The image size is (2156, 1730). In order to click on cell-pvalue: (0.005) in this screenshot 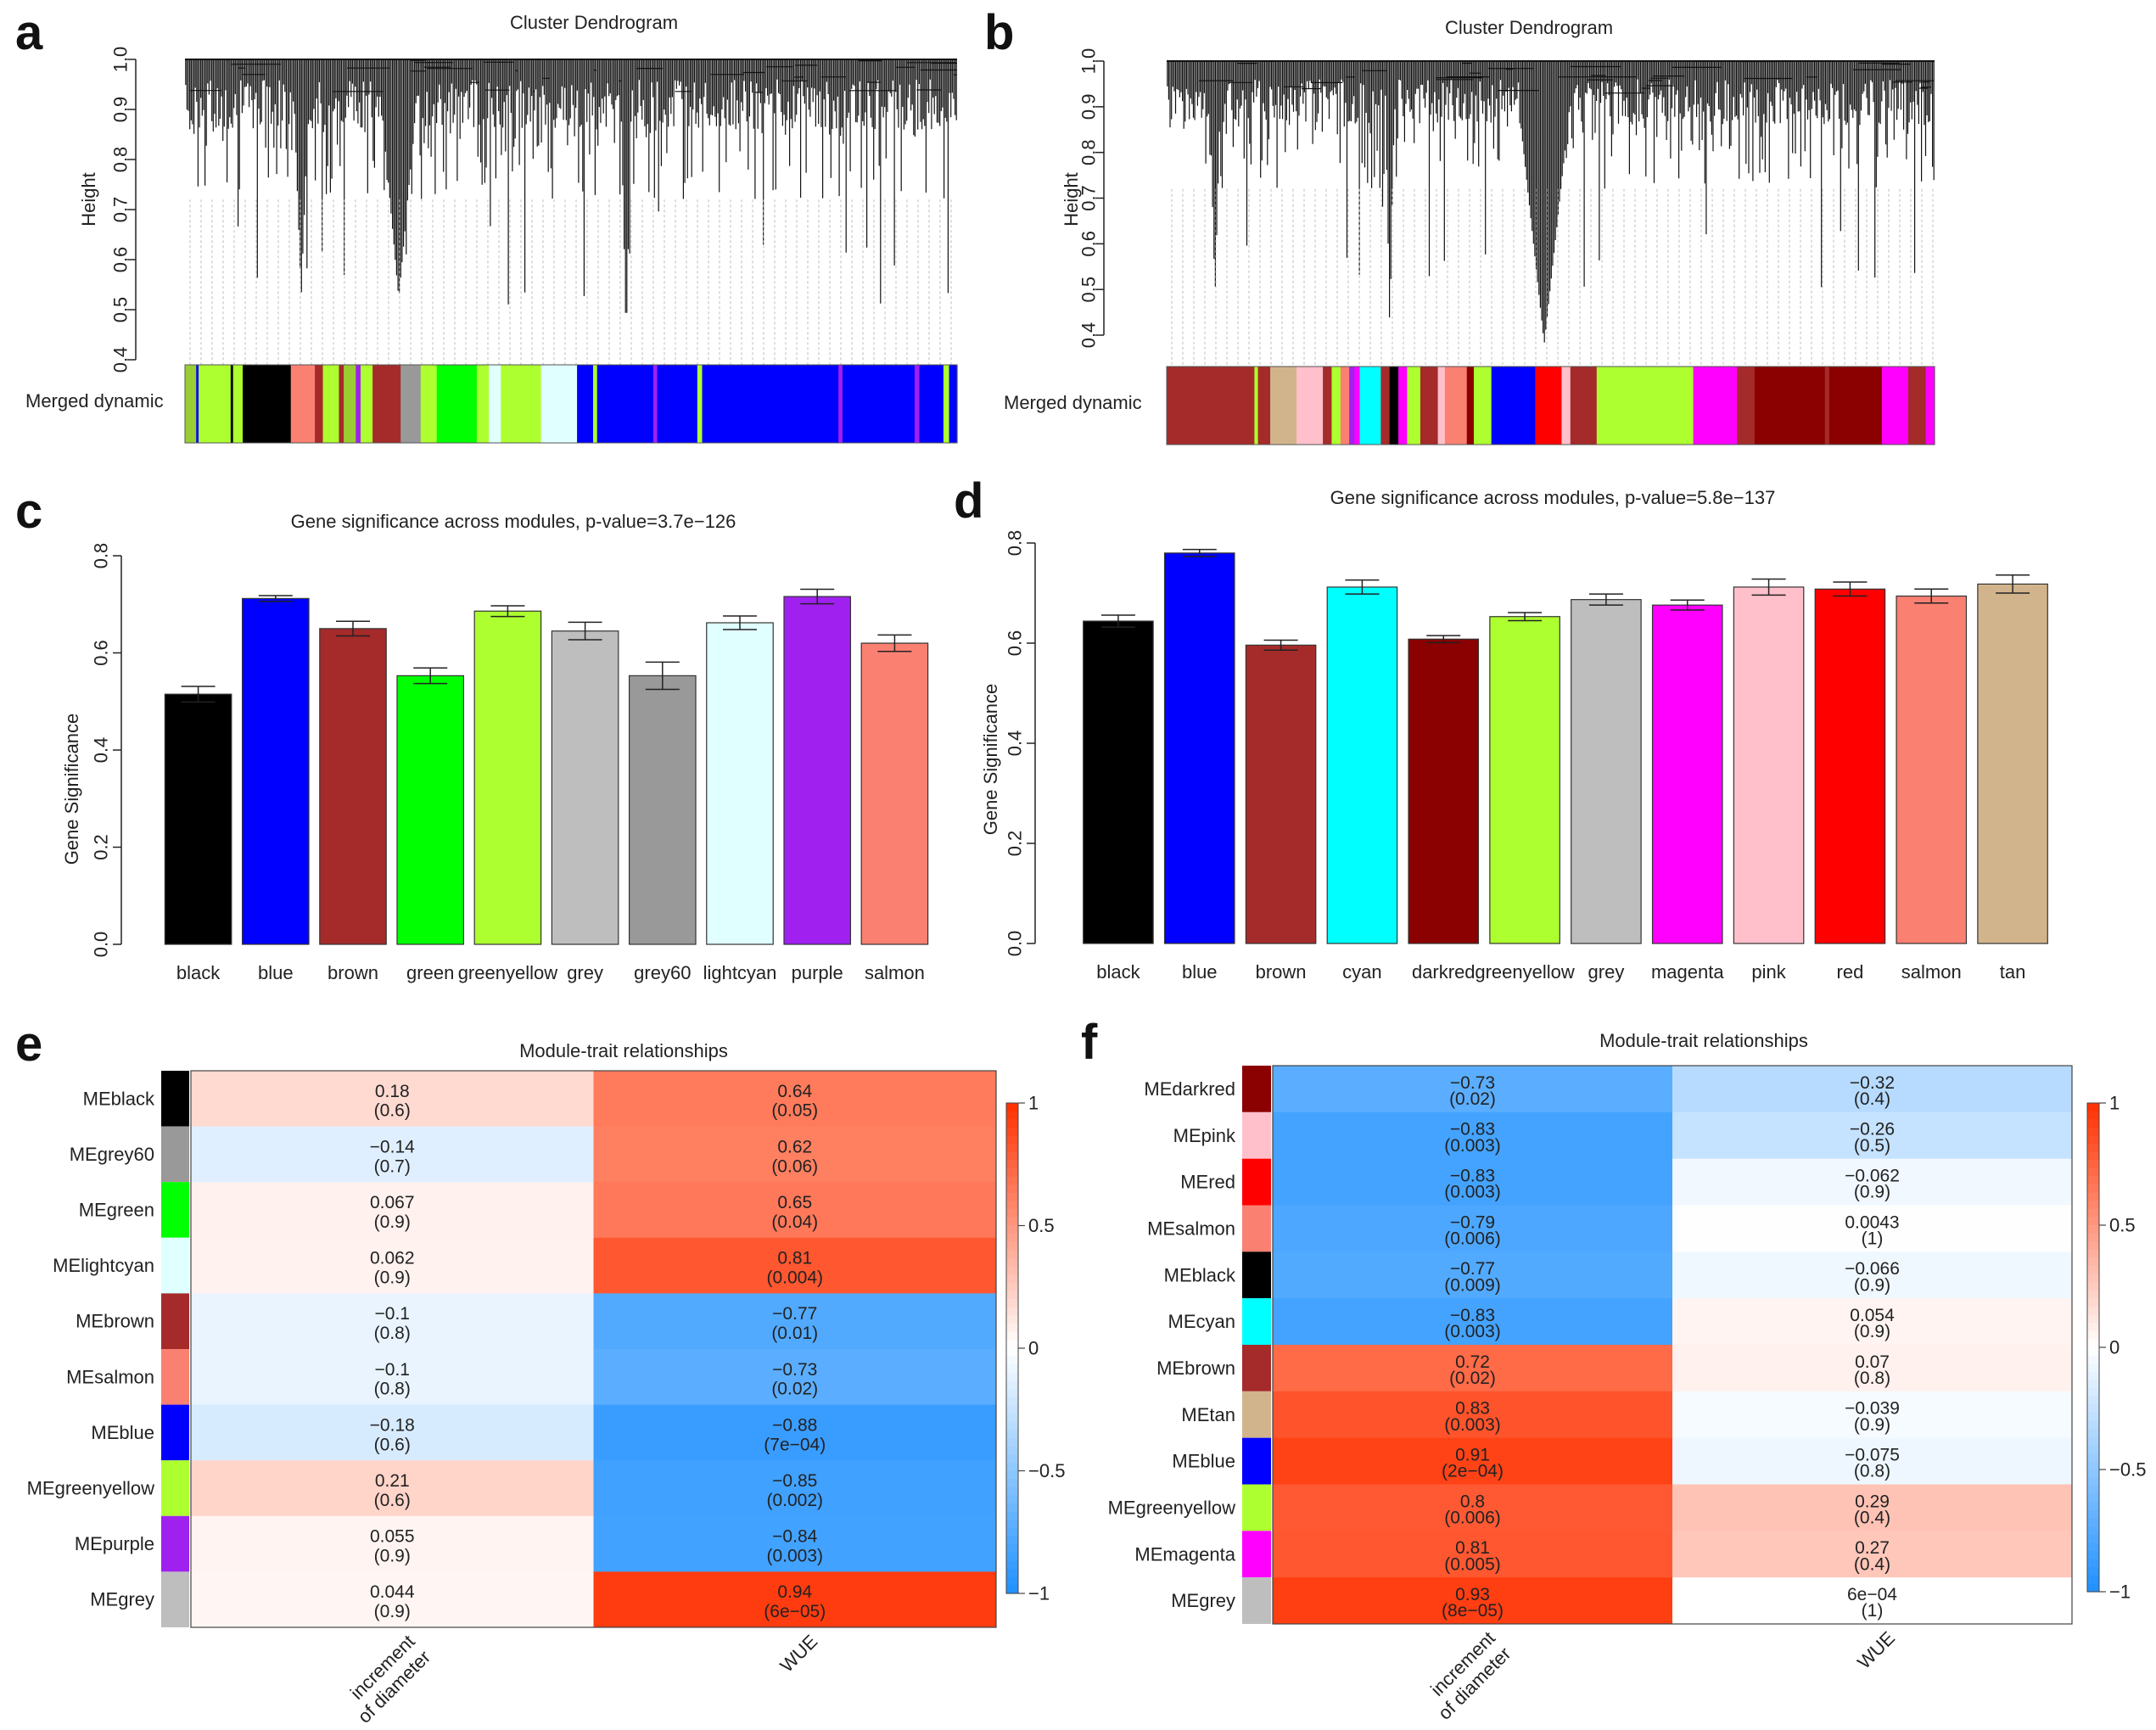, I will do `click(1473, 1564)`.